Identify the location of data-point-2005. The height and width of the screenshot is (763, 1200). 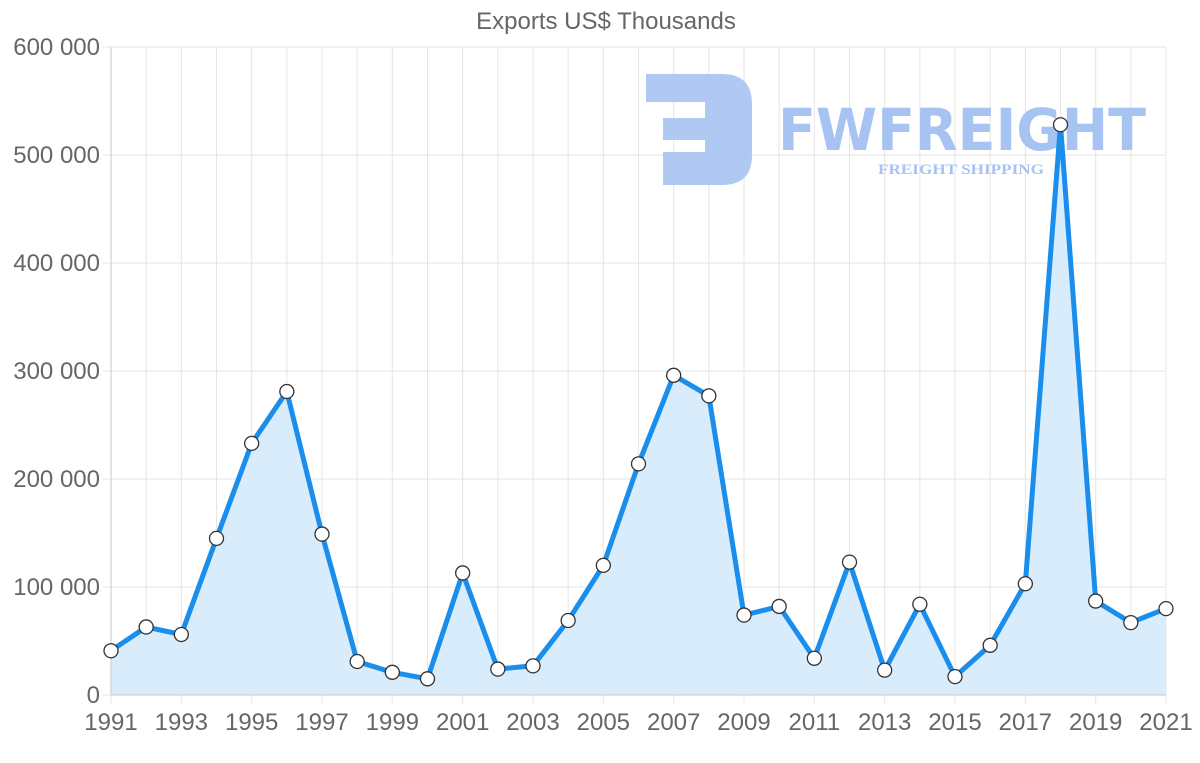
(603, 565).